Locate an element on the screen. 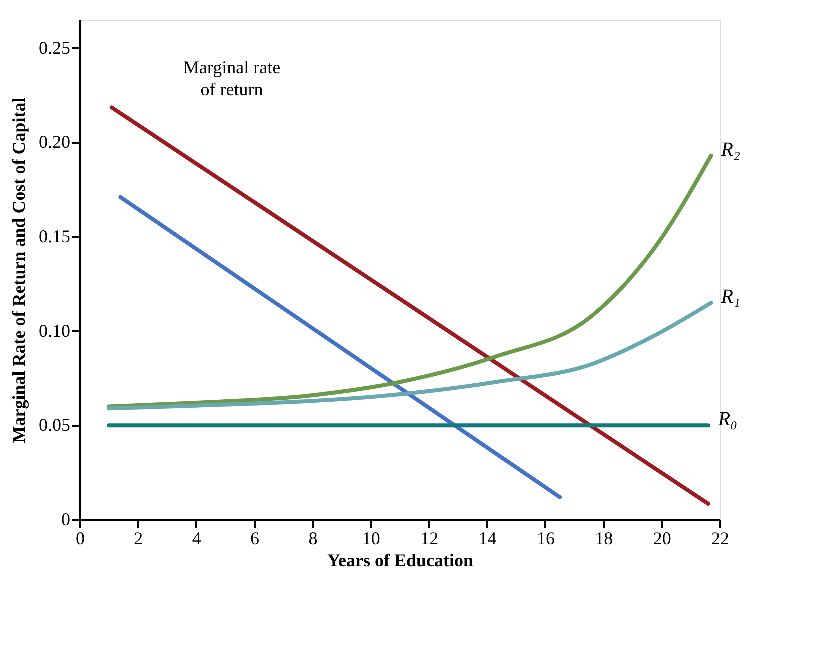 The image size is (826, 666). y-axis-title: Marginal Rate of Return and Cost of Capital is located at coordinates (19, 271).